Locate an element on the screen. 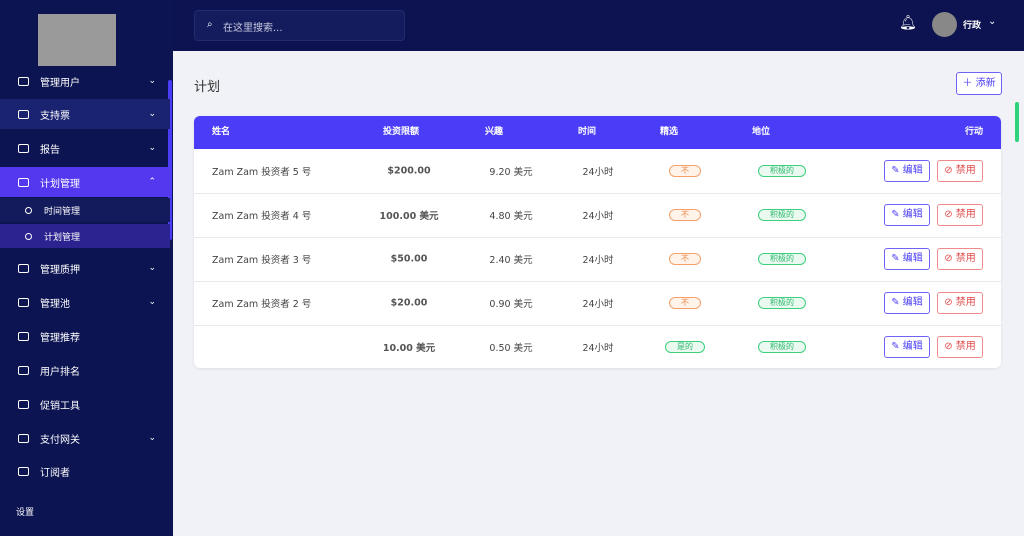  featured-badge: 是的 is located at coordinates (685, 347).